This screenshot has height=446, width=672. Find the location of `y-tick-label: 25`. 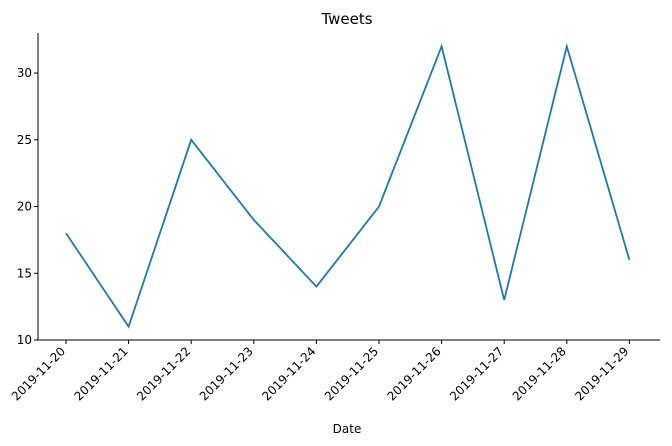

y-tick-label: 25 is located at coordinates (24, 140).